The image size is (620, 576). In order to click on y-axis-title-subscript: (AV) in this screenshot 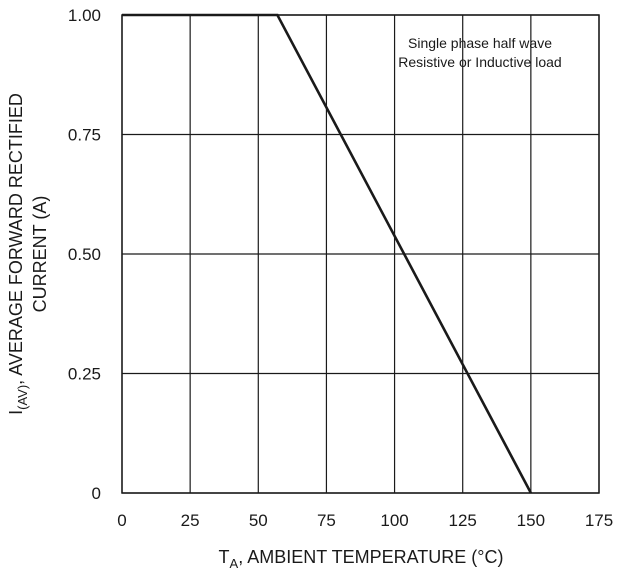, I will do `click(22, 397)`.